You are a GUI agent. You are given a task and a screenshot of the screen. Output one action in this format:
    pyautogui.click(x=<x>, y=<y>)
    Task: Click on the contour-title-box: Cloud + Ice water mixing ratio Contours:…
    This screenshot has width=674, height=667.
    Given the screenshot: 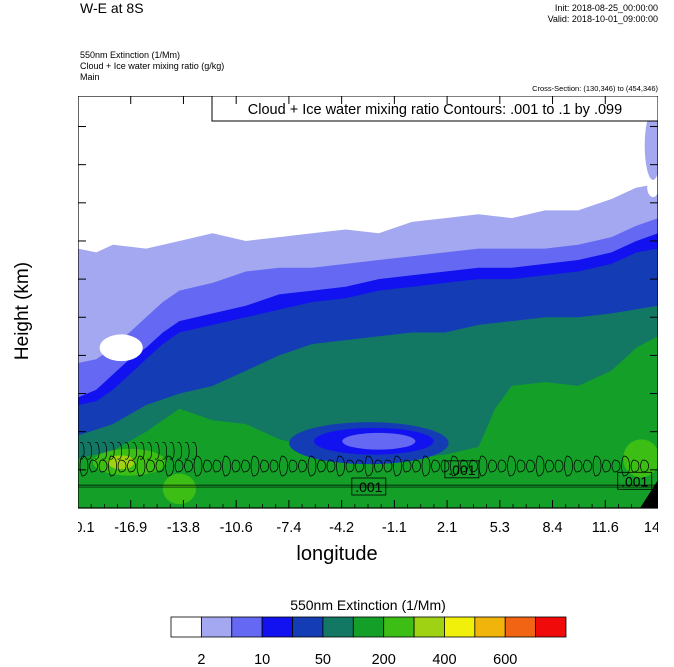 What is the action you would take?
    pyautogui.click(x=434, y=109)
    